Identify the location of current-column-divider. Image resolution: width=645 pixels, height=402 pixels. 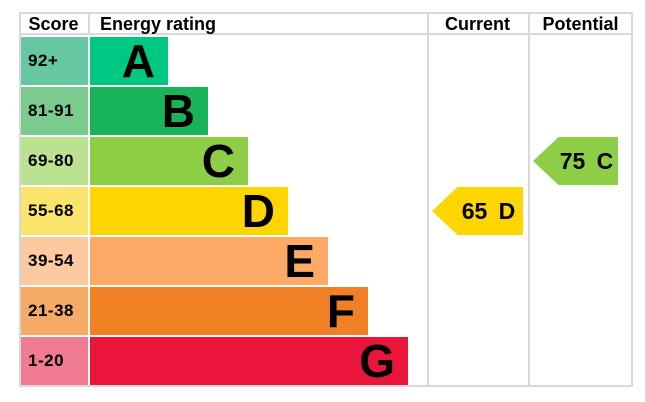
(428, 199).